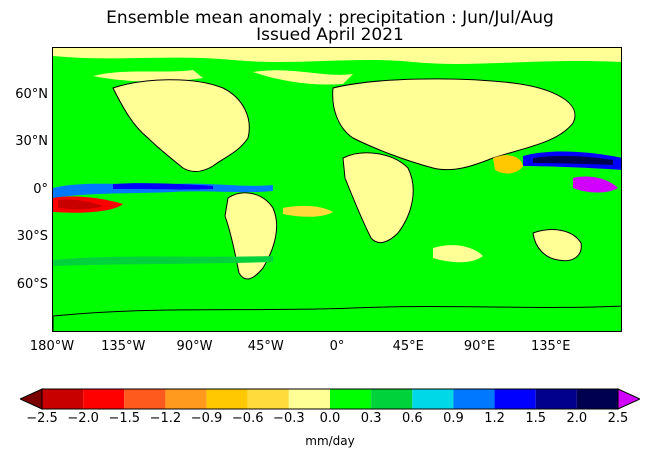 The height and width of the screenshot is (459, 660). What do you see at coordinates (508, 164) in the screenshot?
I see `maritime-continent-dry` at bounding box center [508, 164].